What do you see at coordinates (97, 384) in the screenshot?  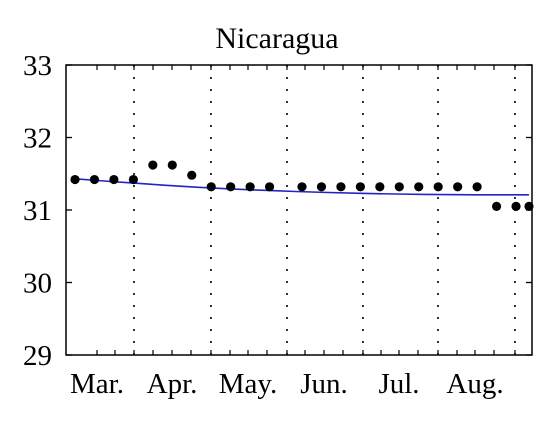 I see `x-tick-label: Mar.` at bounding box center [97, 384].